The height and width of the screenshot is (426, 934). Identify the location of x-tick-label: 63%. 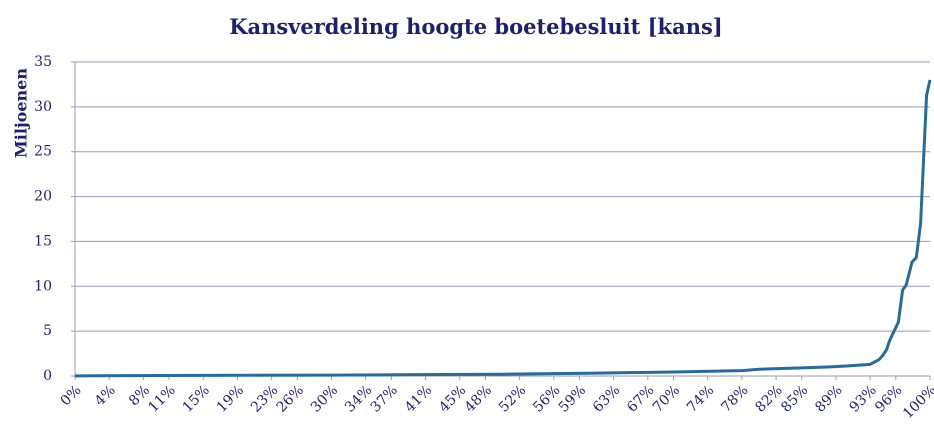
(606, 398).